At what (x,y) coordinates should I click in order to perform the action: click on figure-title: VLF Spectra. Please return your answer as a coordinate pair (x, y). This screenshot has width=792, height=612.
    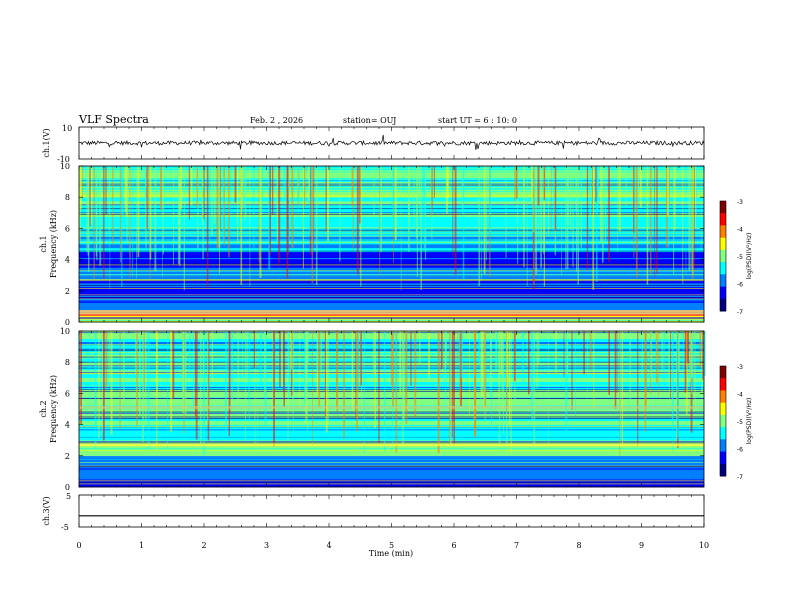
    Looking at the image, I should click on (113, 119).